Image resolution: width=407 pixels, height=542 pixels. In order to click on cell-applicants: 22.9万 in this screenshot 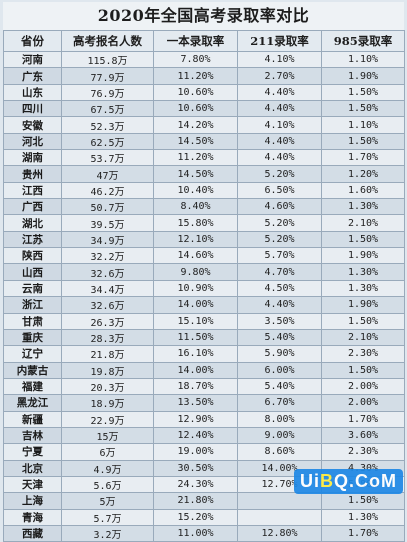, I will do `click(107, 419)`.